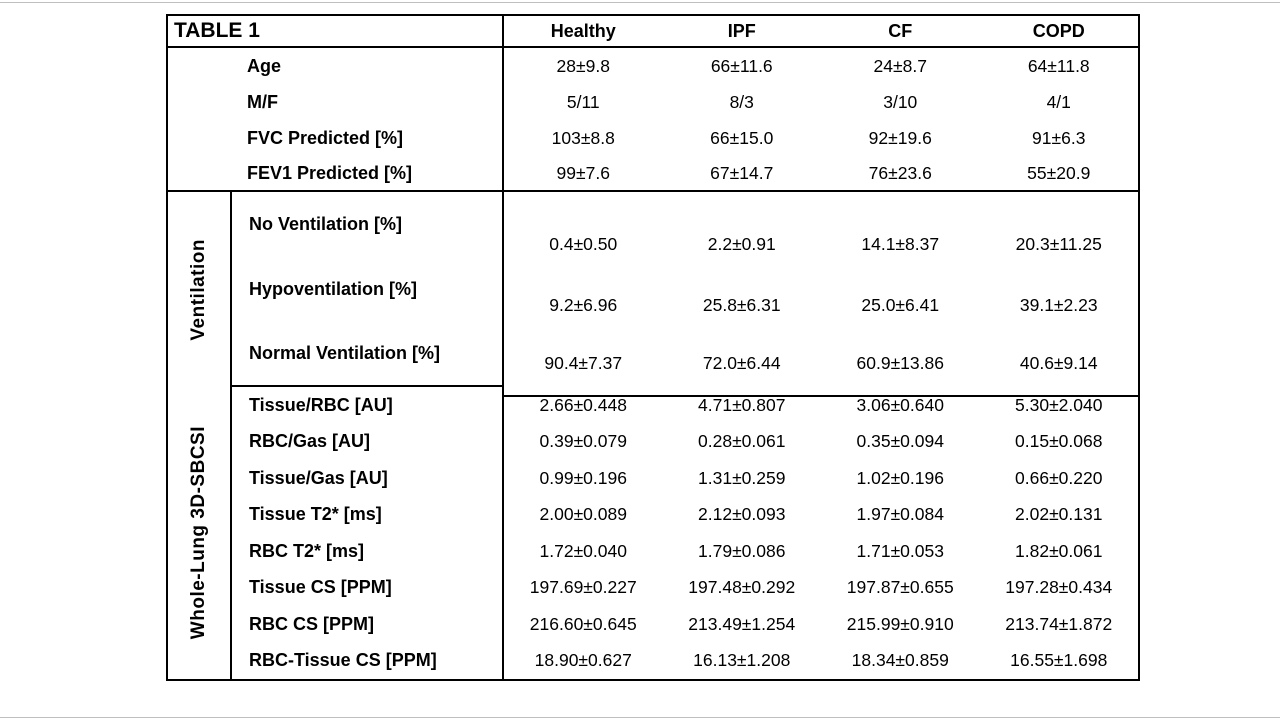 The image size is (1280, 720). Describe the element at coordinates (583, 404) in the screenshot. I see `cell-tissuerbc-healthy: 2.66±0.448` at that location.